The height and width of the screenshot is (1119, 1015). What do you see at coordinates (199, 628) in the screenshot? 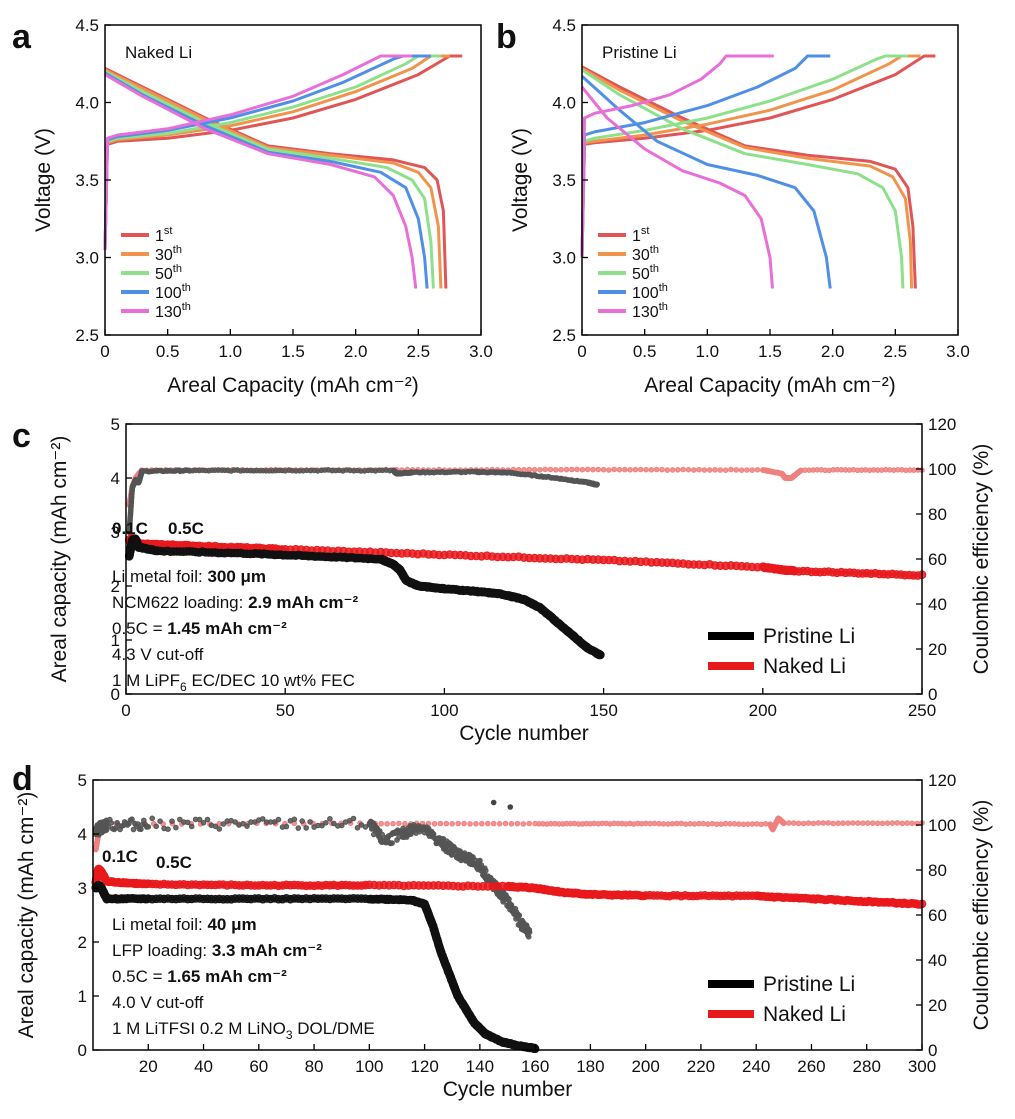
I see `info-line-2: 0.5C = 1.45 mAh cm⁻²` at bounding box center [199, 628].